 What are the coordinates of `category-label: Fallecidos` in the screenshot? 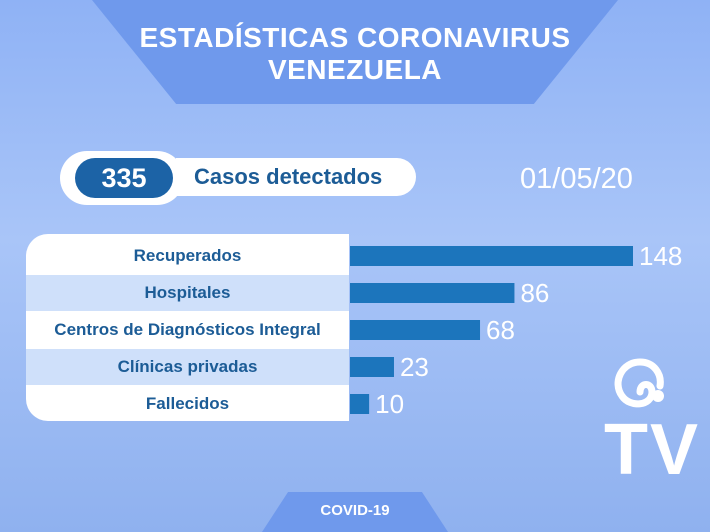 It's located at (187, 403).